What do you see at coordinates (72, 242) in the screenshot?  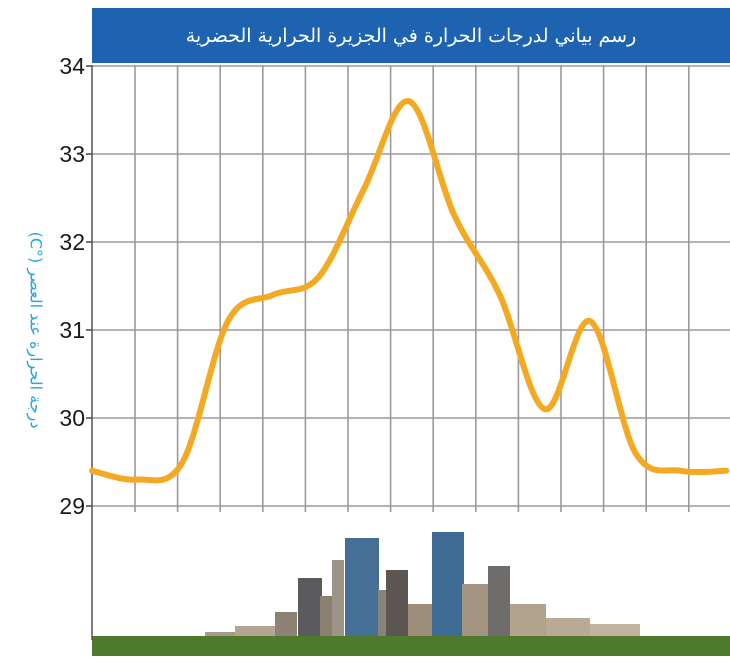 I see `y-tick-label: 32` at bounding box center [72, 242].